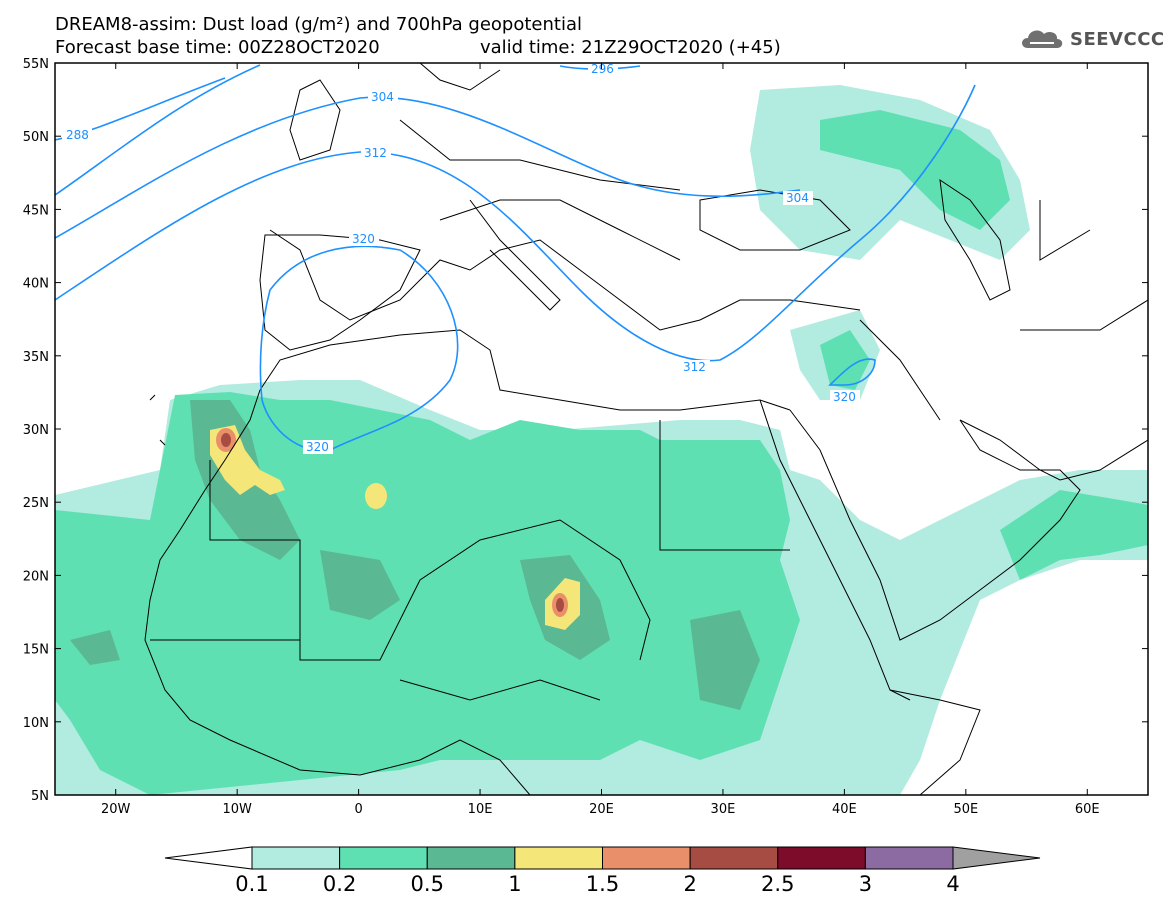 Image resolution: width=1165 pixels, height=907 pixels. I want to click on lon-label: 40E, so click(844, 809).